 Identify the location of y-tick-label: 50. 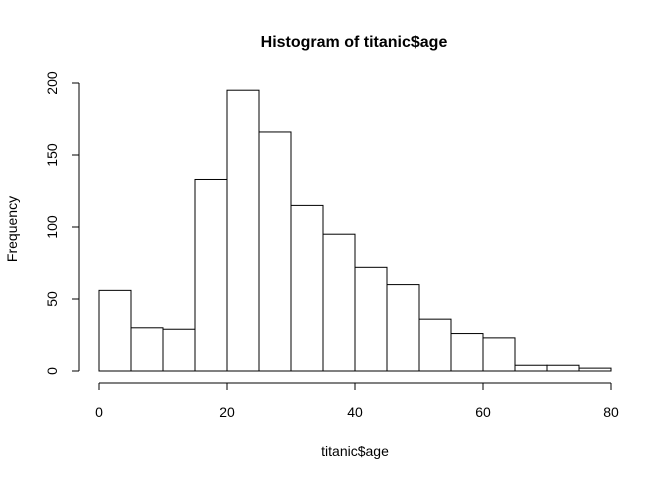
(52, 299).